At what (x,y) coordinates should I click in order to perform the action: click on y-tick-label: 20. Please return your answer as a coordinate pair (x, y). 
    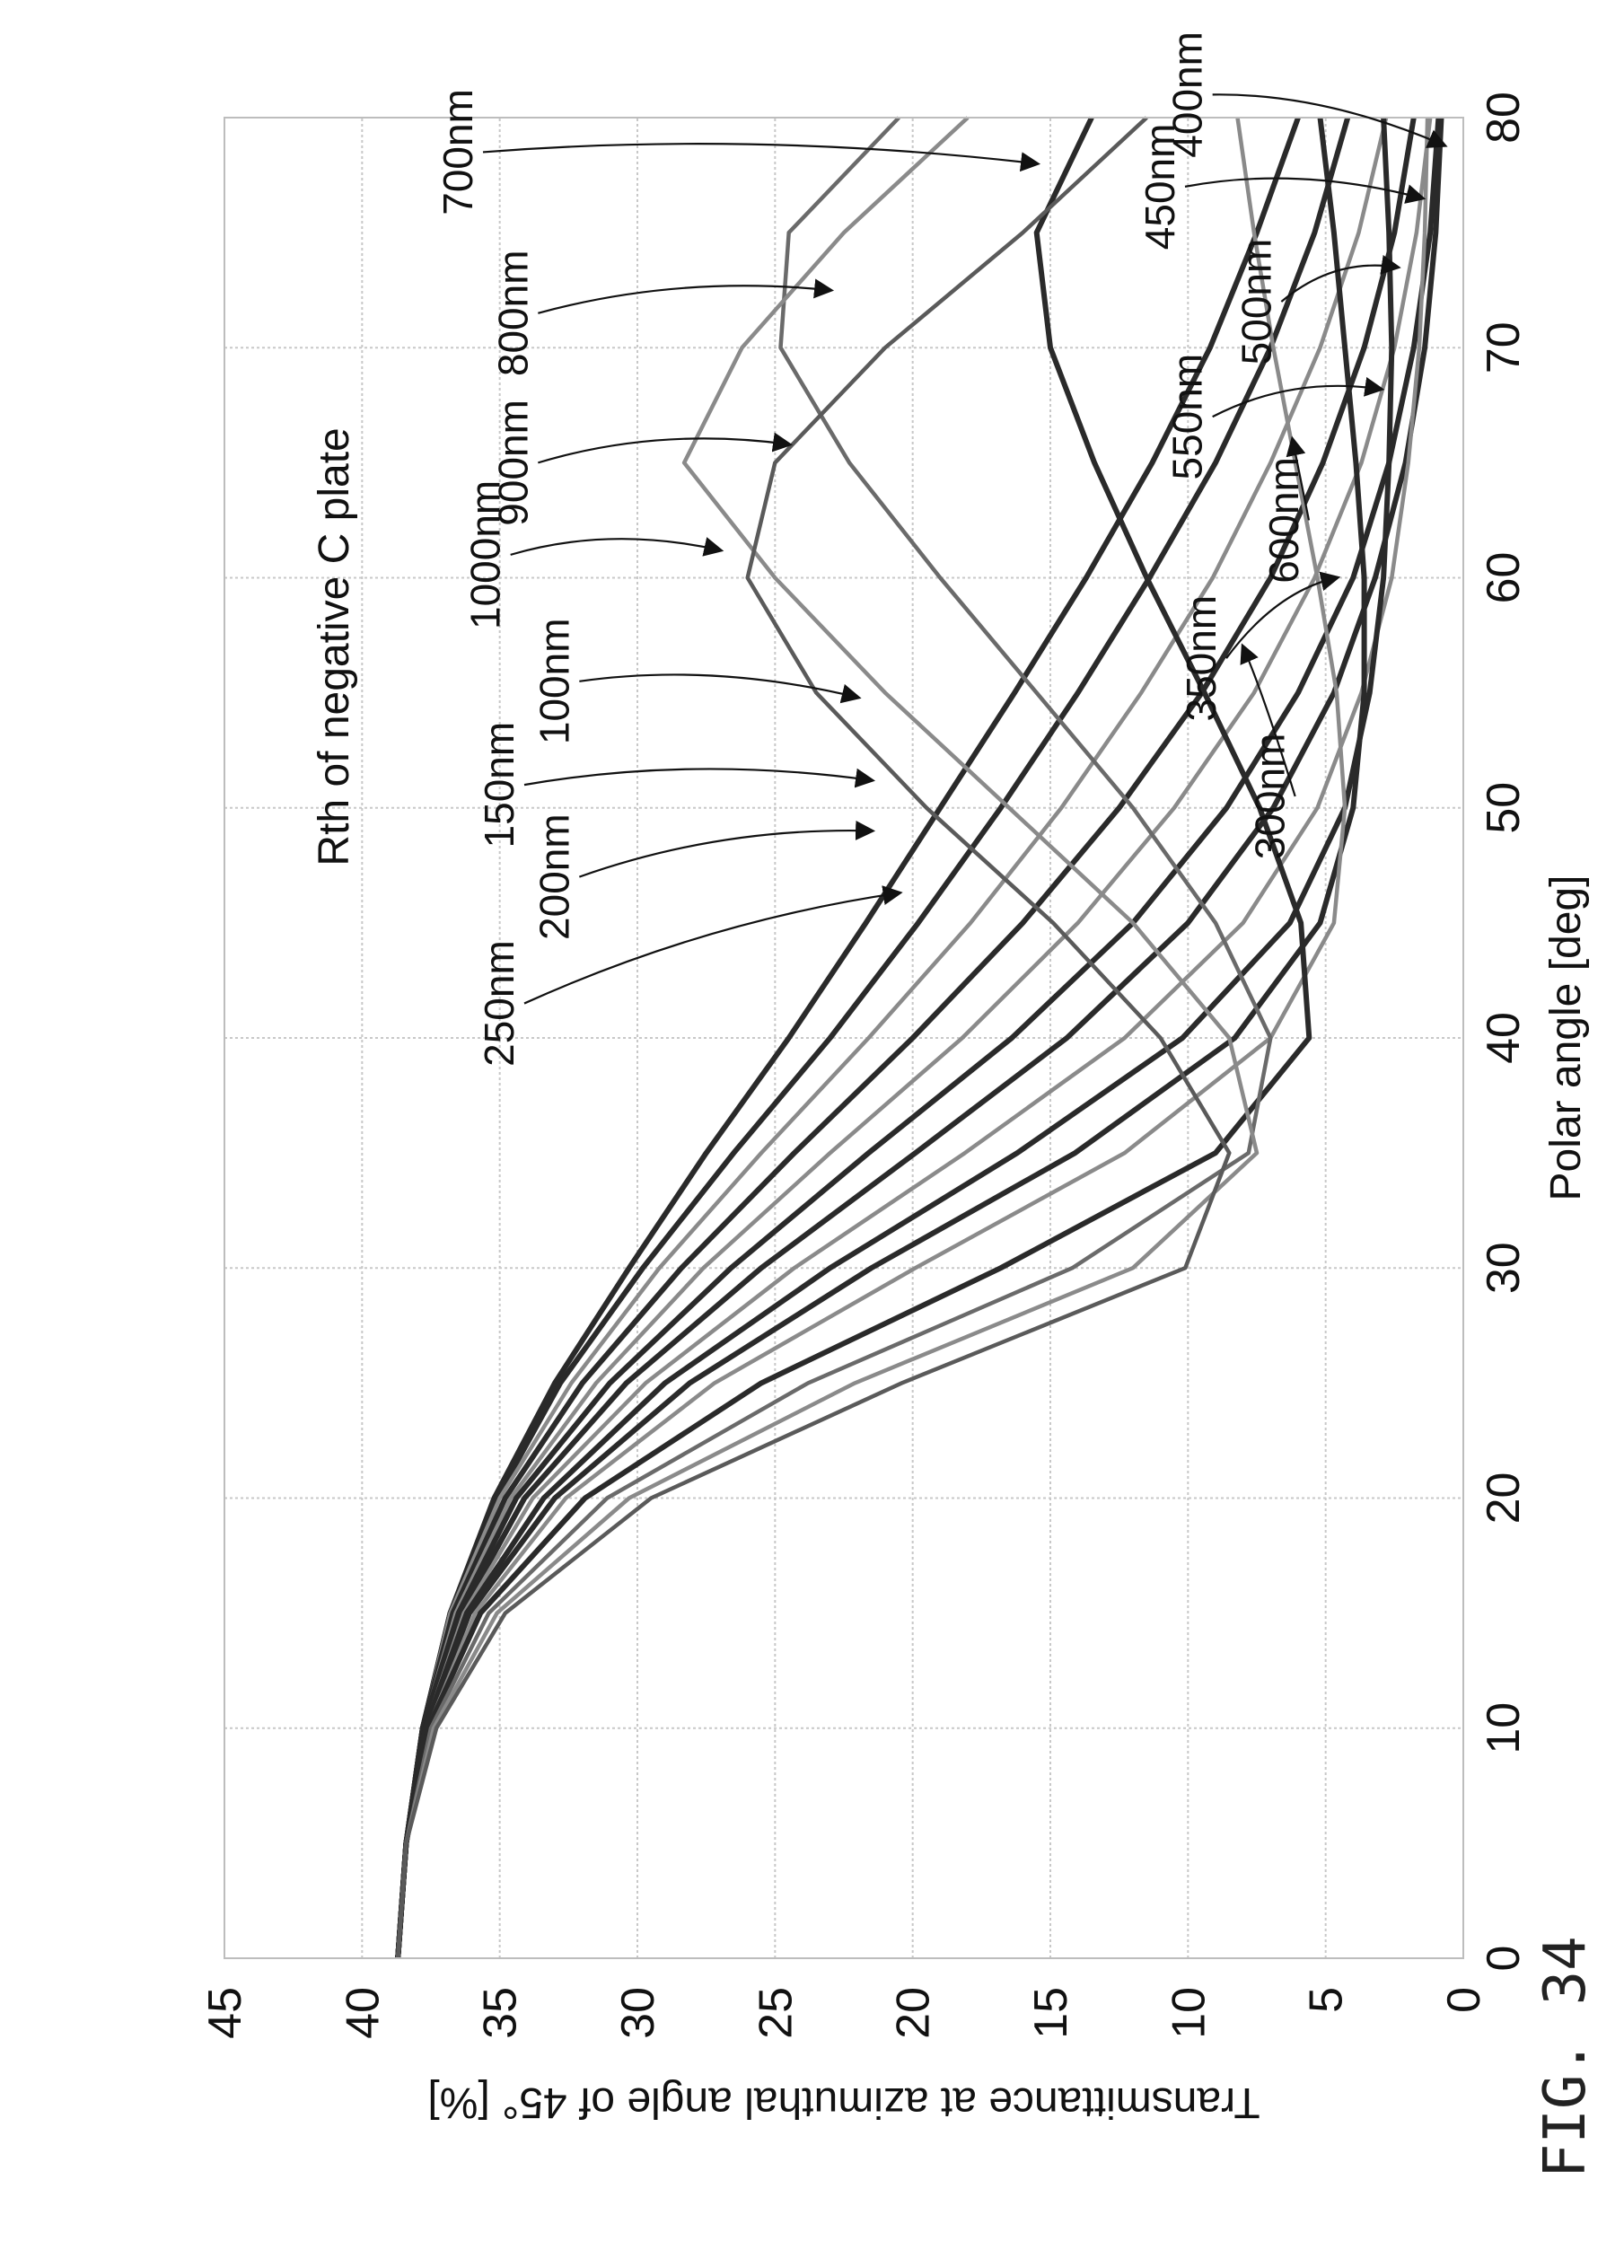
    Looking at the image, I should click on (914, 2013).